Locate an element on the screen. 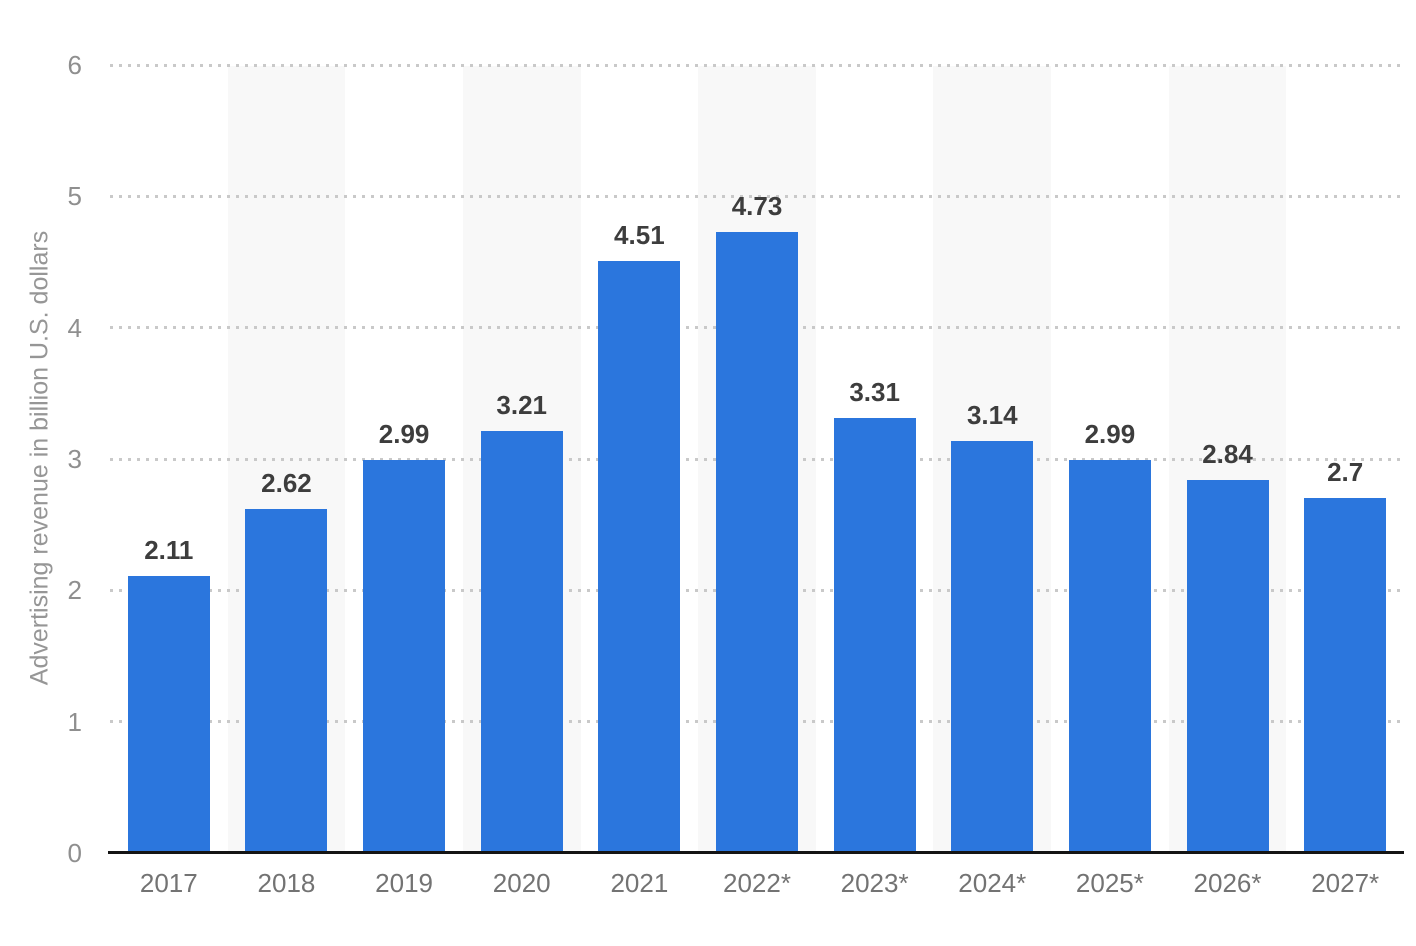 The image size is (1416, 946). bar-value-label: 4.51 is located at coordinates (639, 234).